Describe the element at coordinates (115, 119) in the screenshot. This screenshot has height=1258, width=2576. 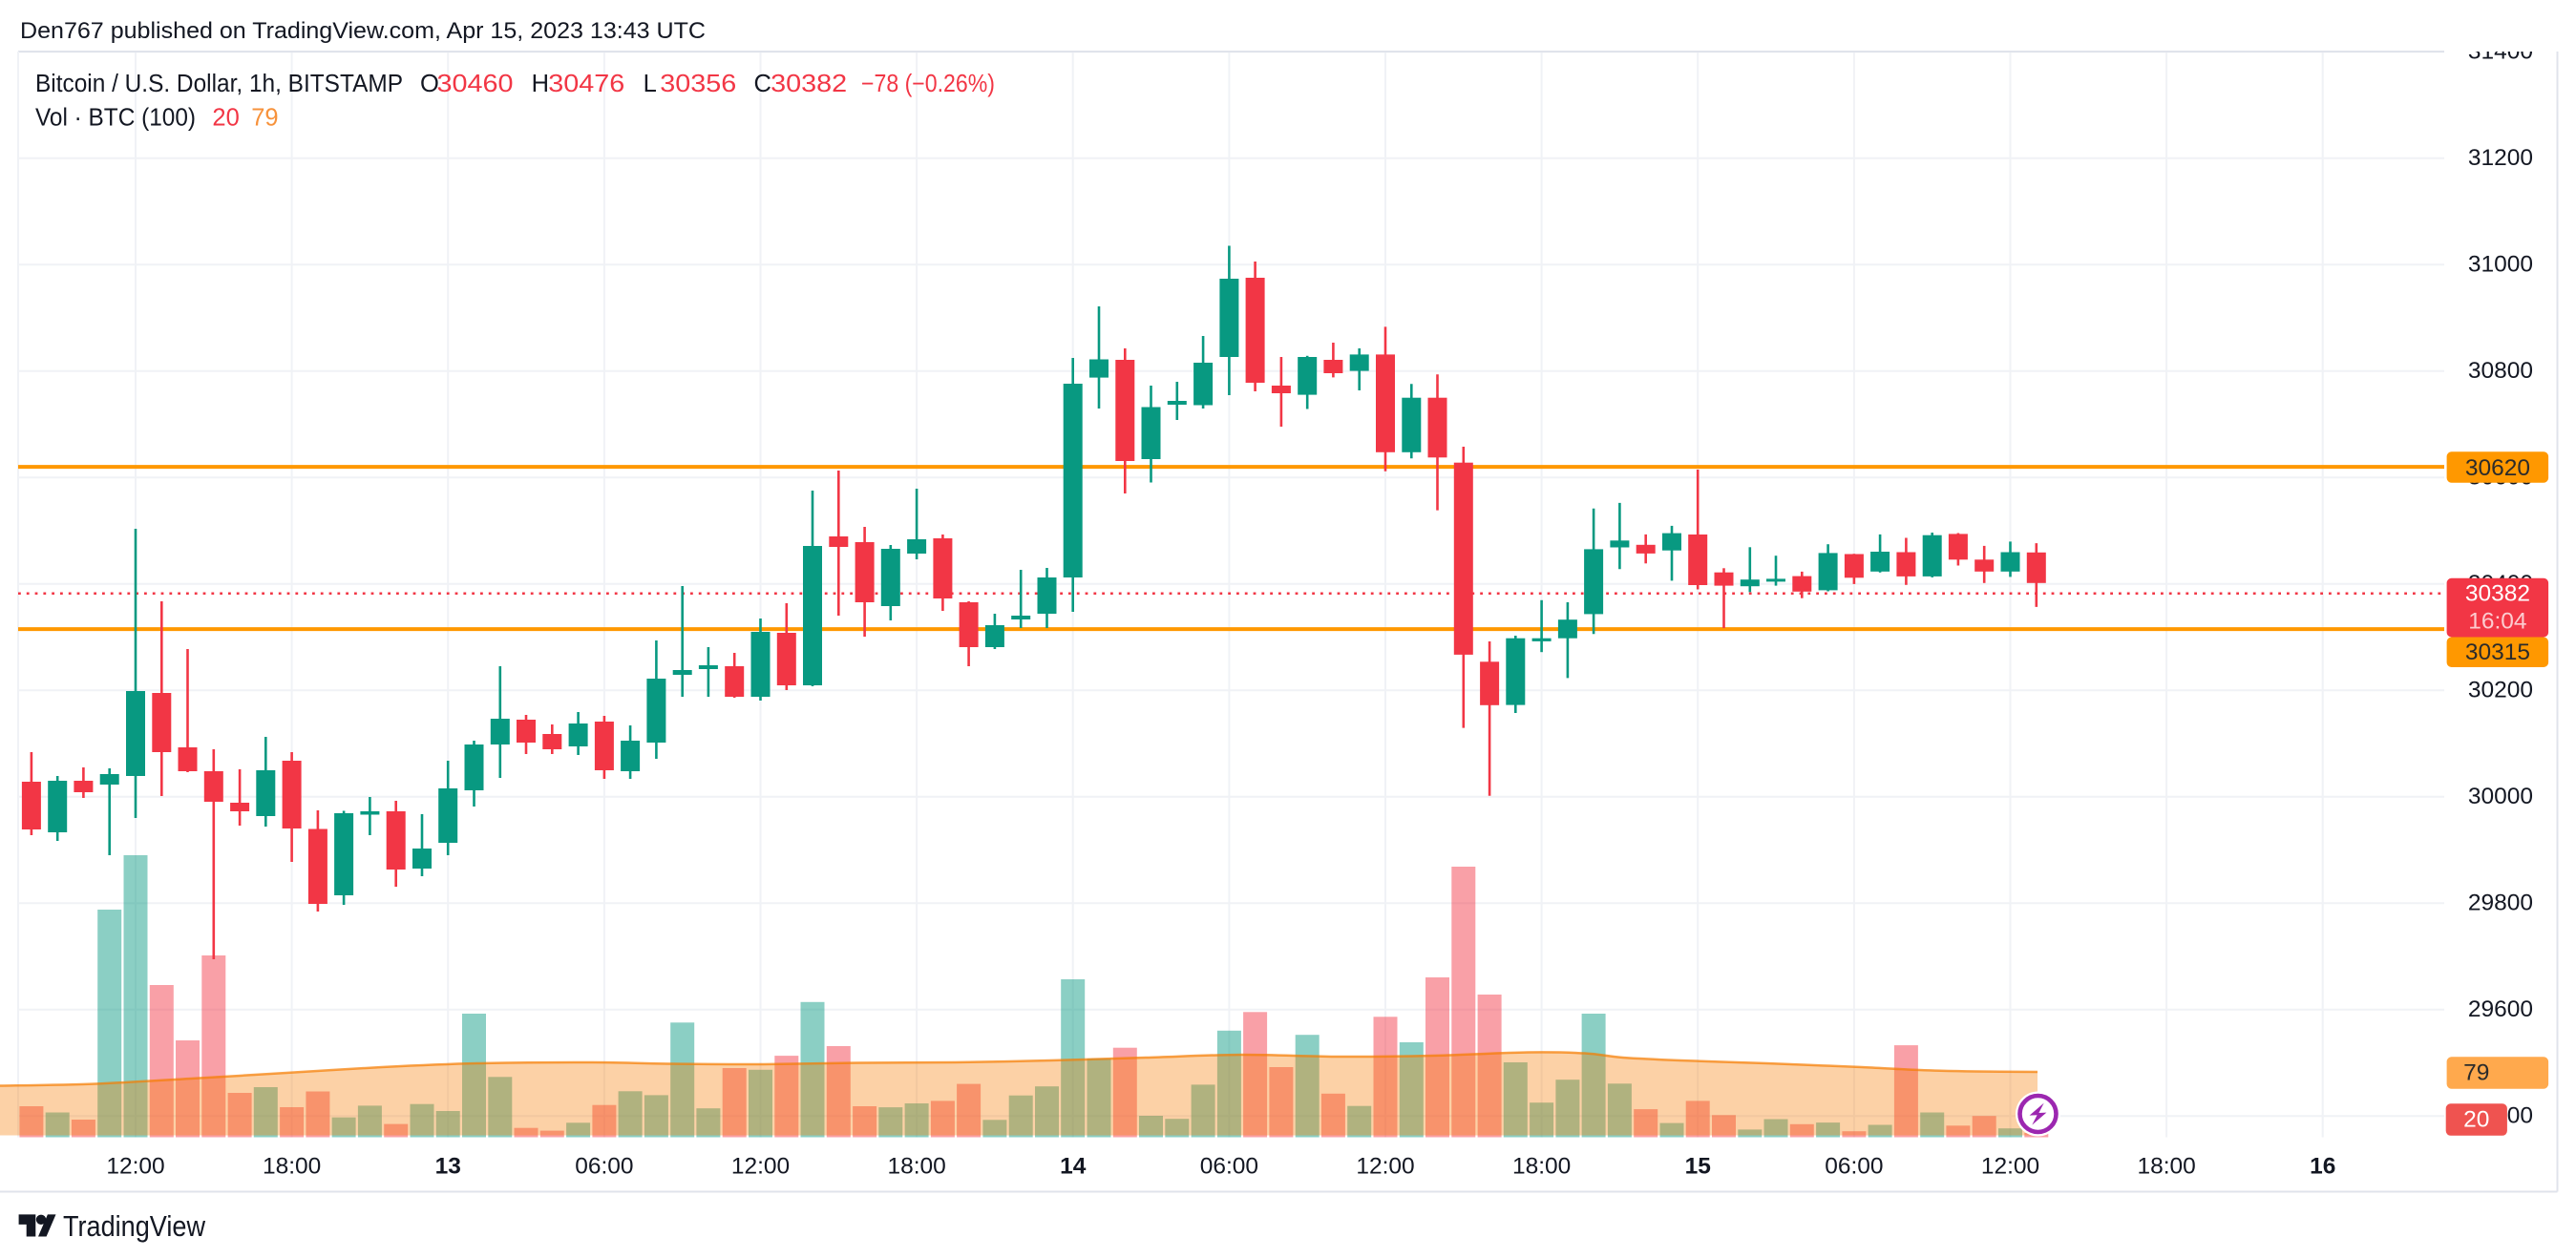
I see `svg-text: Vol · BTC (100)` at that location.